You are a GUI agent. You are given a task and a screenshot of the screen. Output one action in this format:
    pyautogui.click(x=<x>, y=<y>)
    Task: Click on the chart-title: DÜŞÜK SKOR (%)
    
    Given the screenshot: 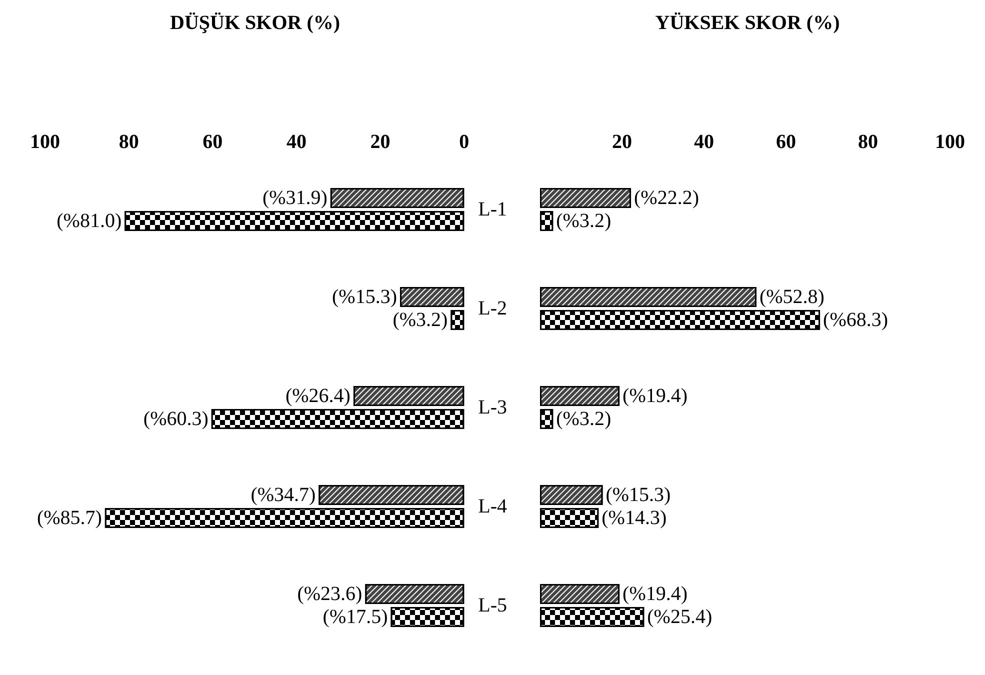 What is the action you would take?
    pyautogui.click(x=255, y=23)
    